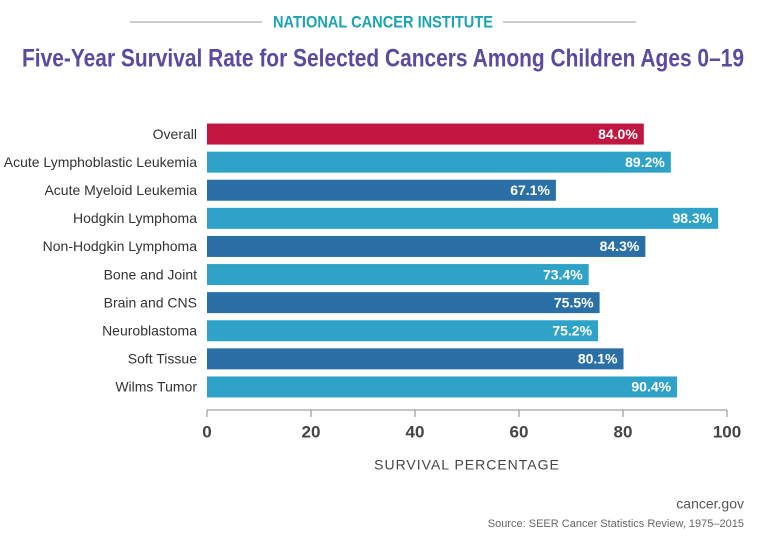 Image resolution: width=766 pixels, height=546 pixels. I want to click on category-label: Brain and CNS, so click(150, 302).